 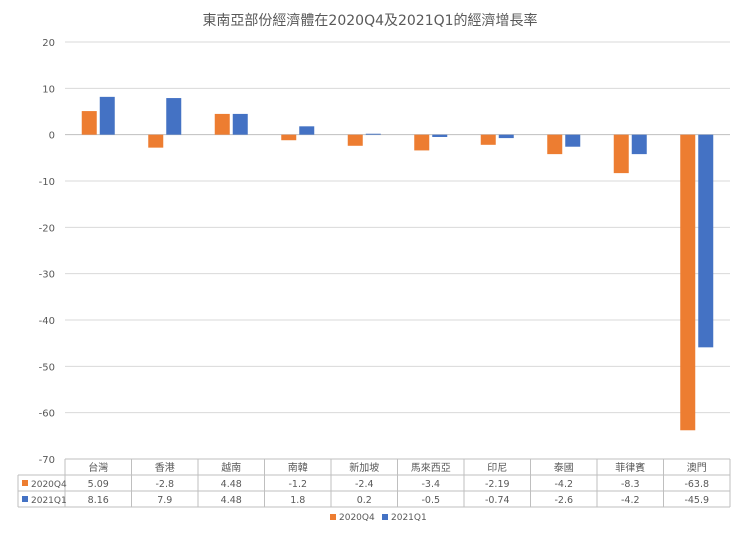 I want to click on legend-swatch-2021Q1, so click(x=385, y=517).